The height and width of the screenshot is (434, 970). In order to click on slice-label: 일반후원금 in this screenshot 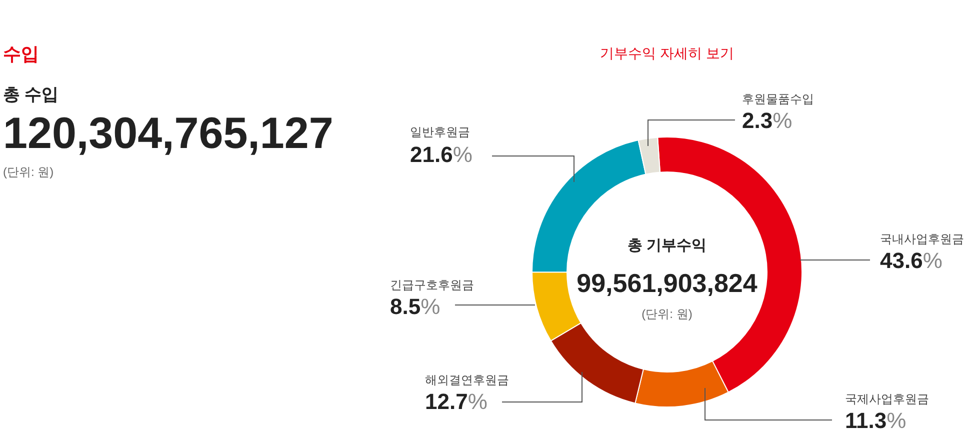, I will do `click(440, 132)`.